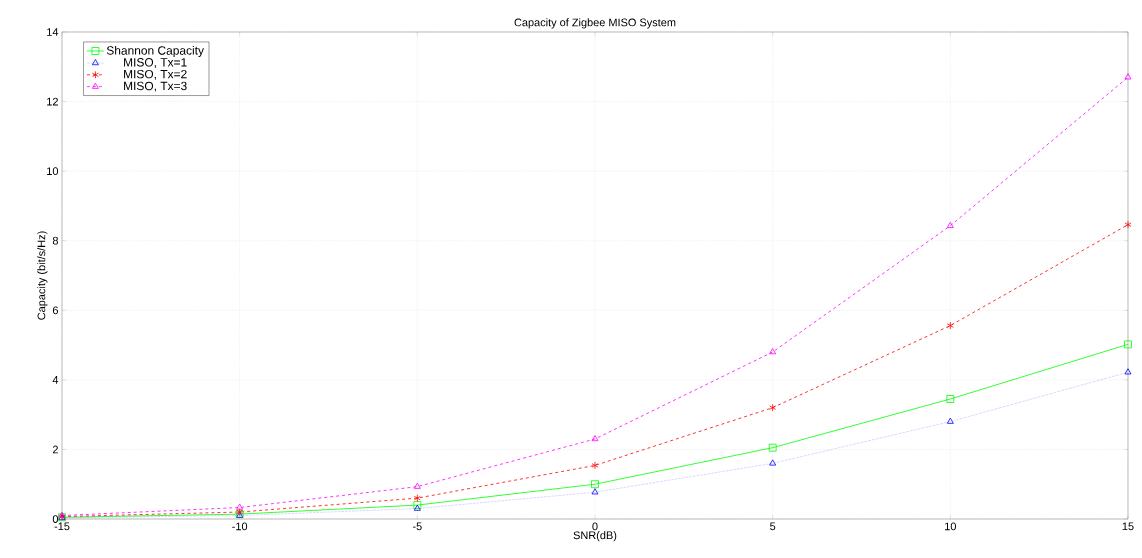 The height and width of the screenshot is (558, 1142). I want to click on x-tick-label: 15, so click(1128, 526).